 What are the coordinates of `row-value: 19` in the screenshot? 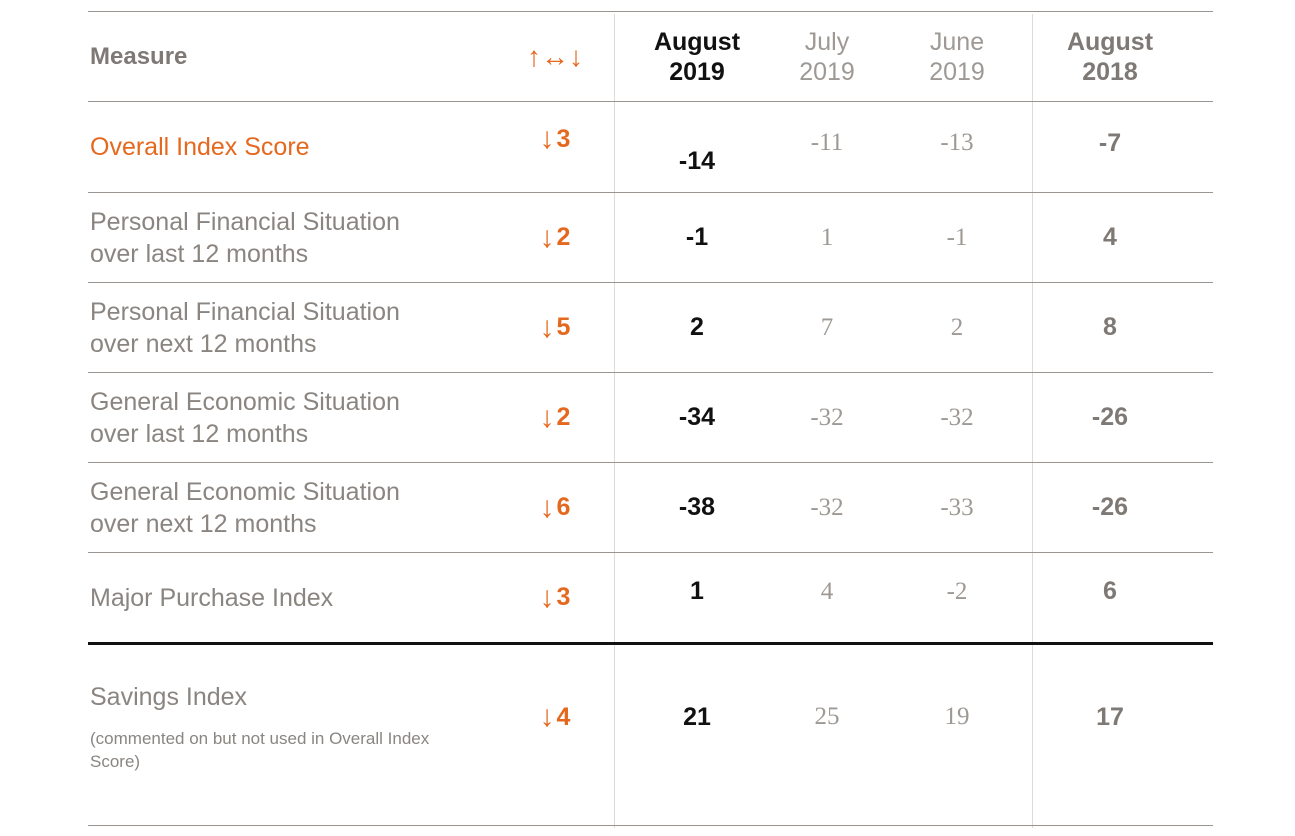 It's located at (957, 716).